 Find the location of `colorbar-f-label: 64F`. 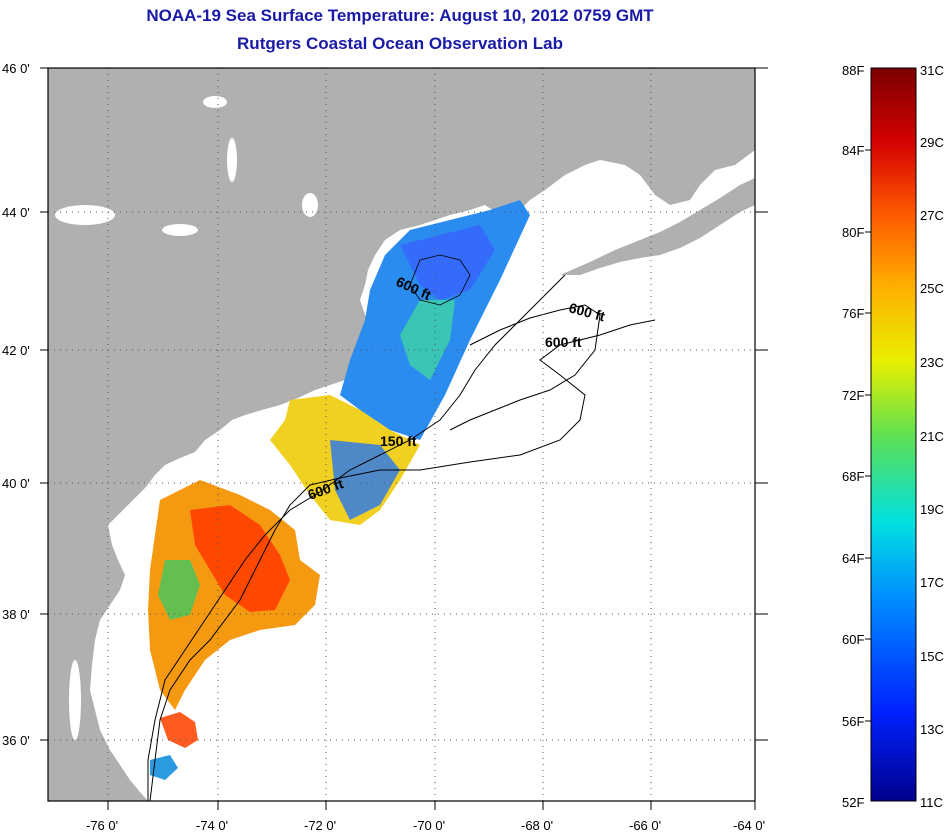

colorbar-f-label: 64F is located at coordinates (853, 558).